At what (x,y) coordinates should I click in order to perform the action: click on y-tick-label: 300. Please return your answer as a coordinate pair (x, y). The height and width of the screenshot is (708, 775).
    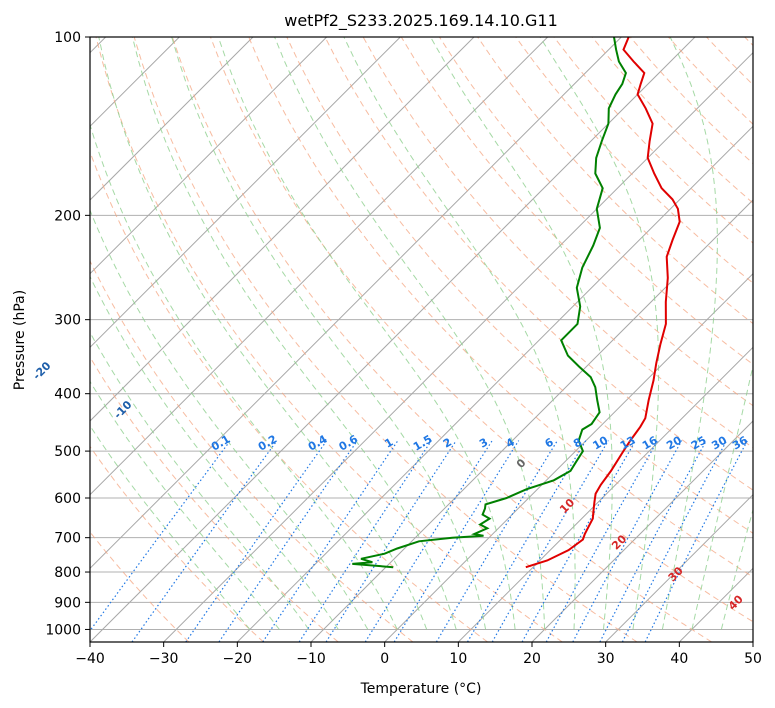
    Looking at the image, I should click on (67, 321).